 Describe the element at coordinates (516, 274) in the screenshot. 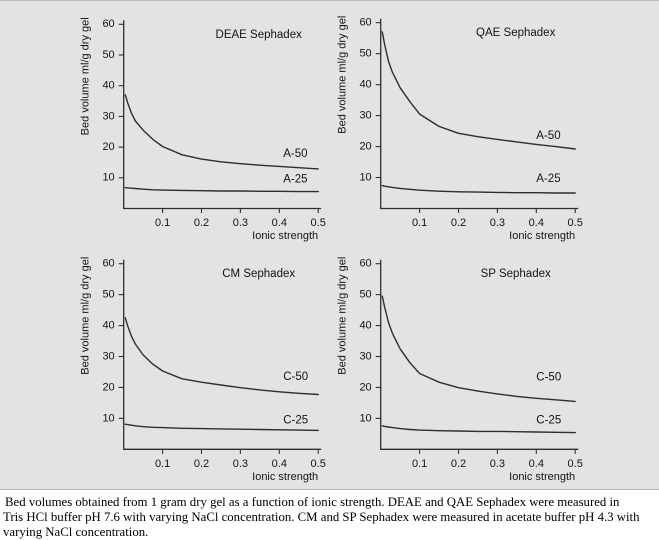

I see `chart-title: SP Sephadex` at that location.